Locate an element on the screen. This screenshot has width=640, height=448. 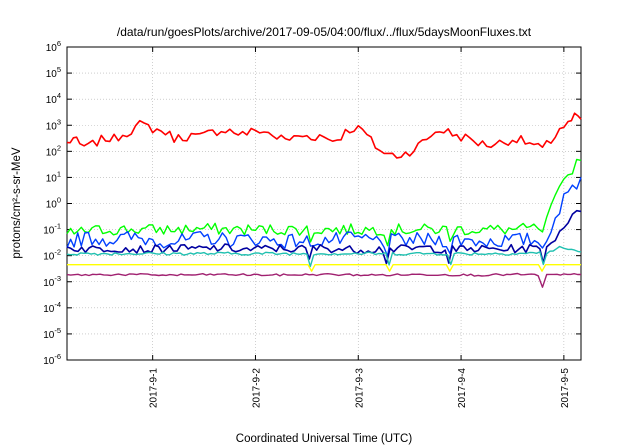
x-tick-label: 2017-9-4 is located at coordinates (462, 388).